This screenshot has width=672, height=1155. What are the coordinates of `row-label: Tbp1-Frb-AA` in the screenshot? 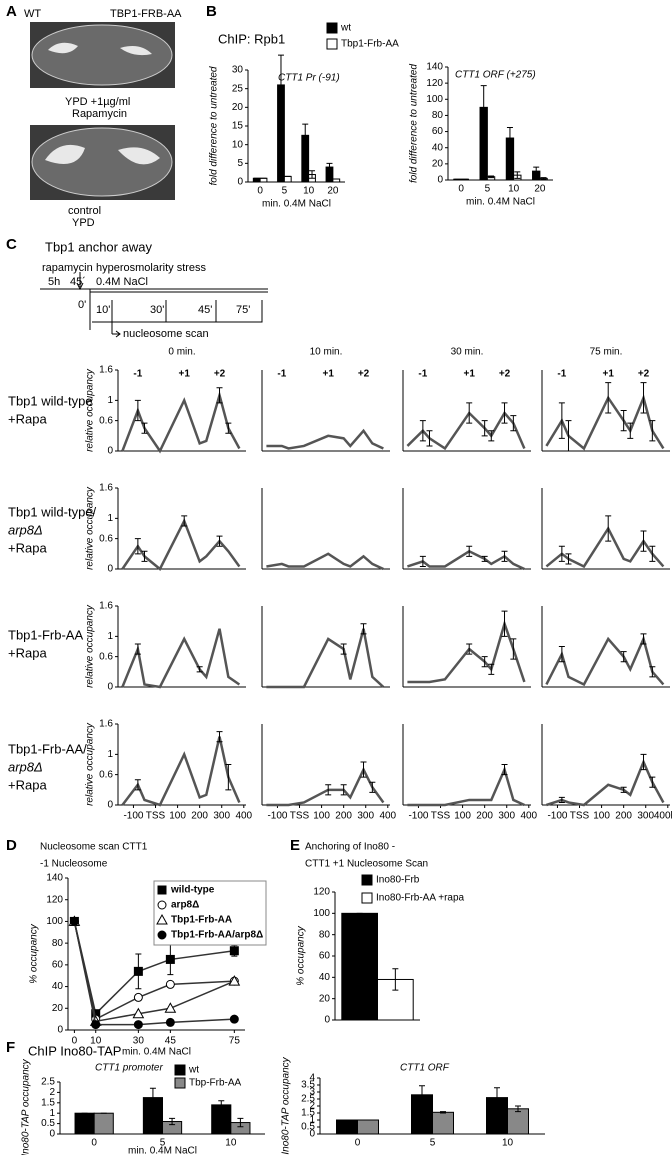 It's located at (45, 634).